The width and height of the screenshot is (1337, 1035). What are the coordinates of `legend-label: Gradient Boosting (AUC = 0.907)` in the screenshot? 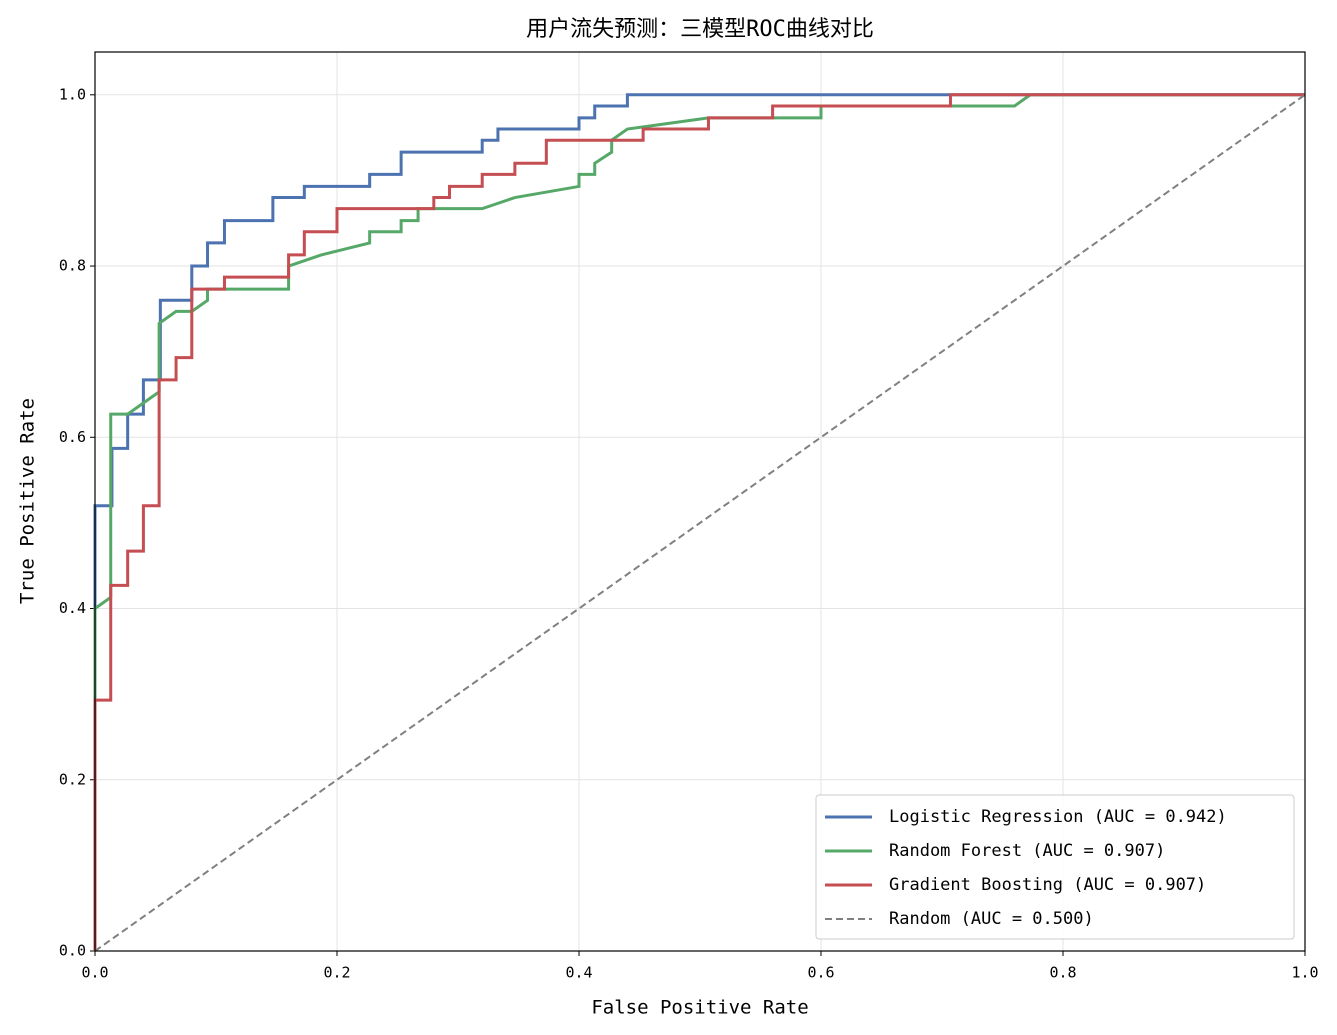 It's located at (1047, 885).